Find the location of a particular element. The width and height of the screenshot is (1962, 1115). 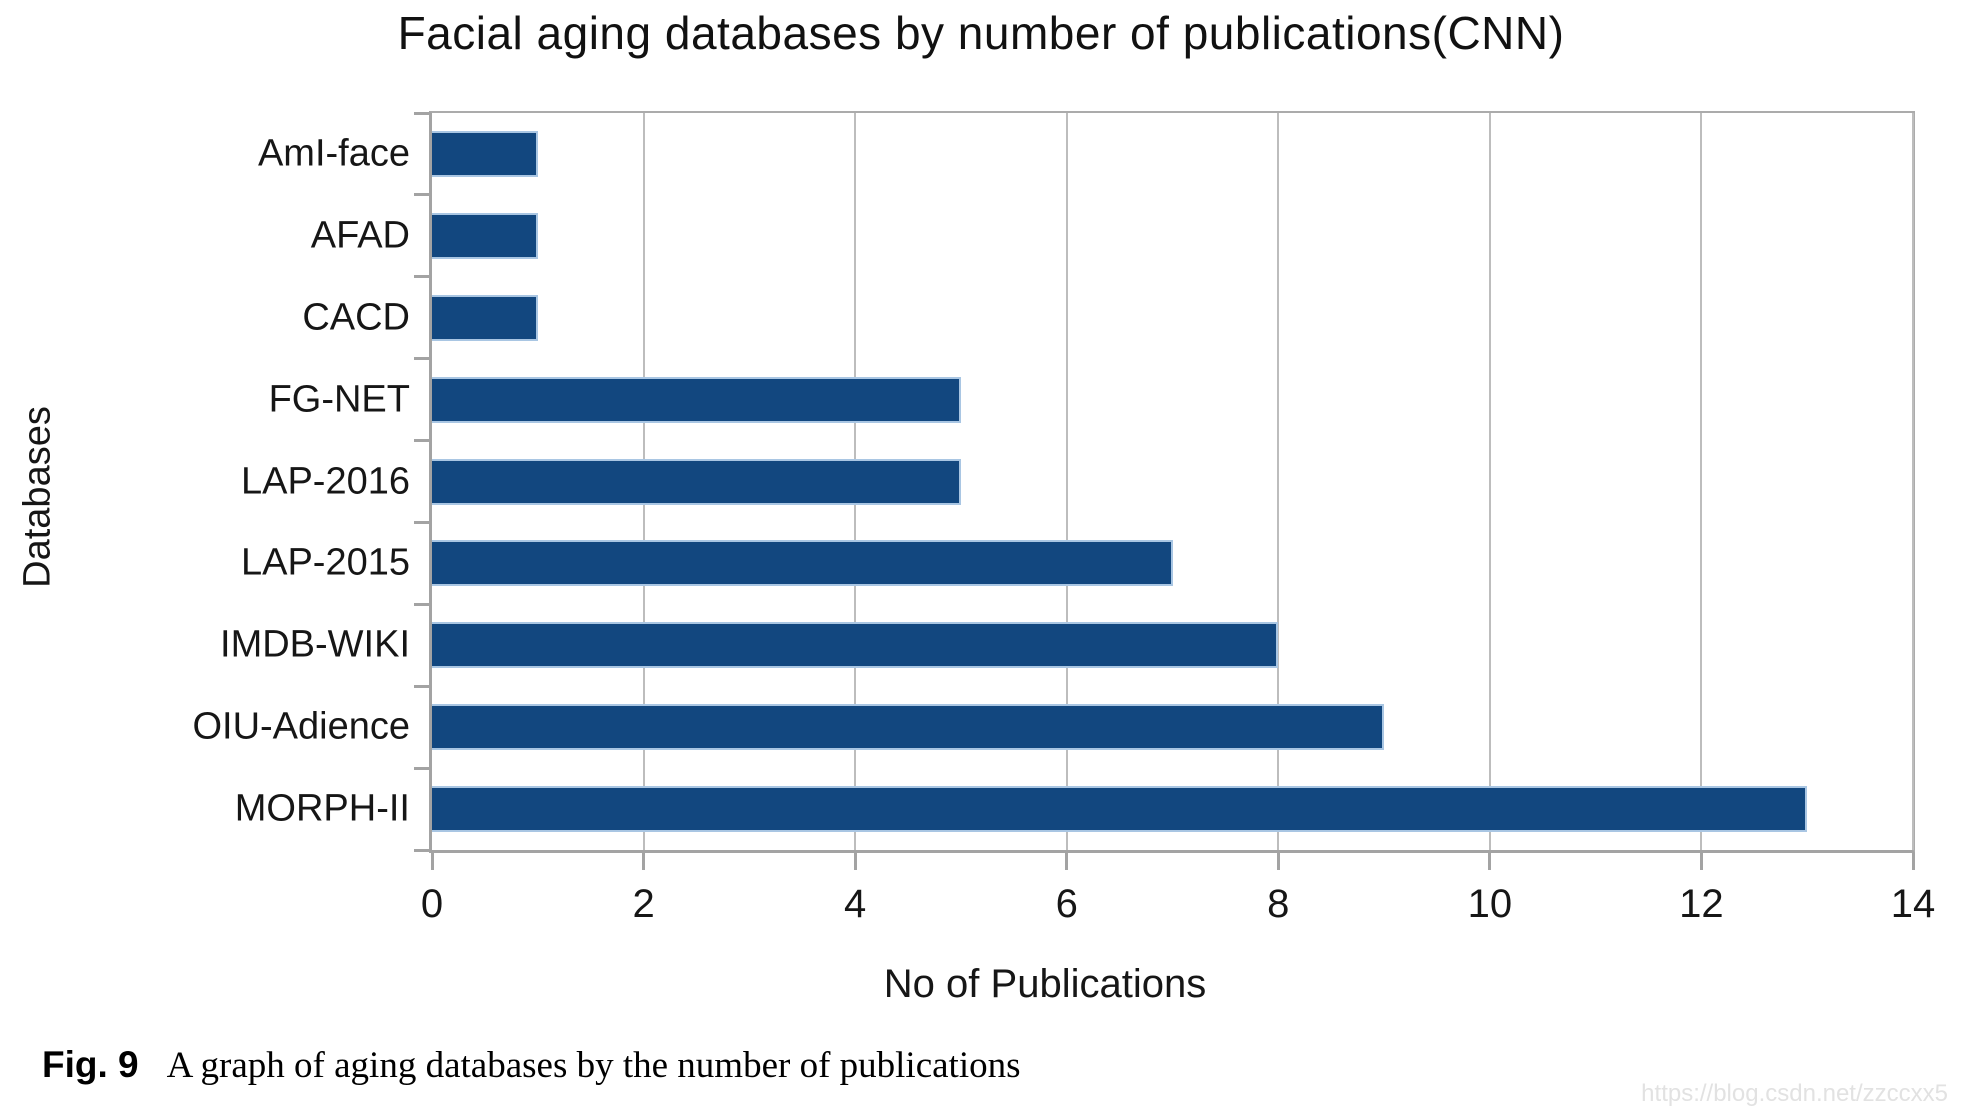

x-tick-label: 4 is located at coordinates (855, 904).